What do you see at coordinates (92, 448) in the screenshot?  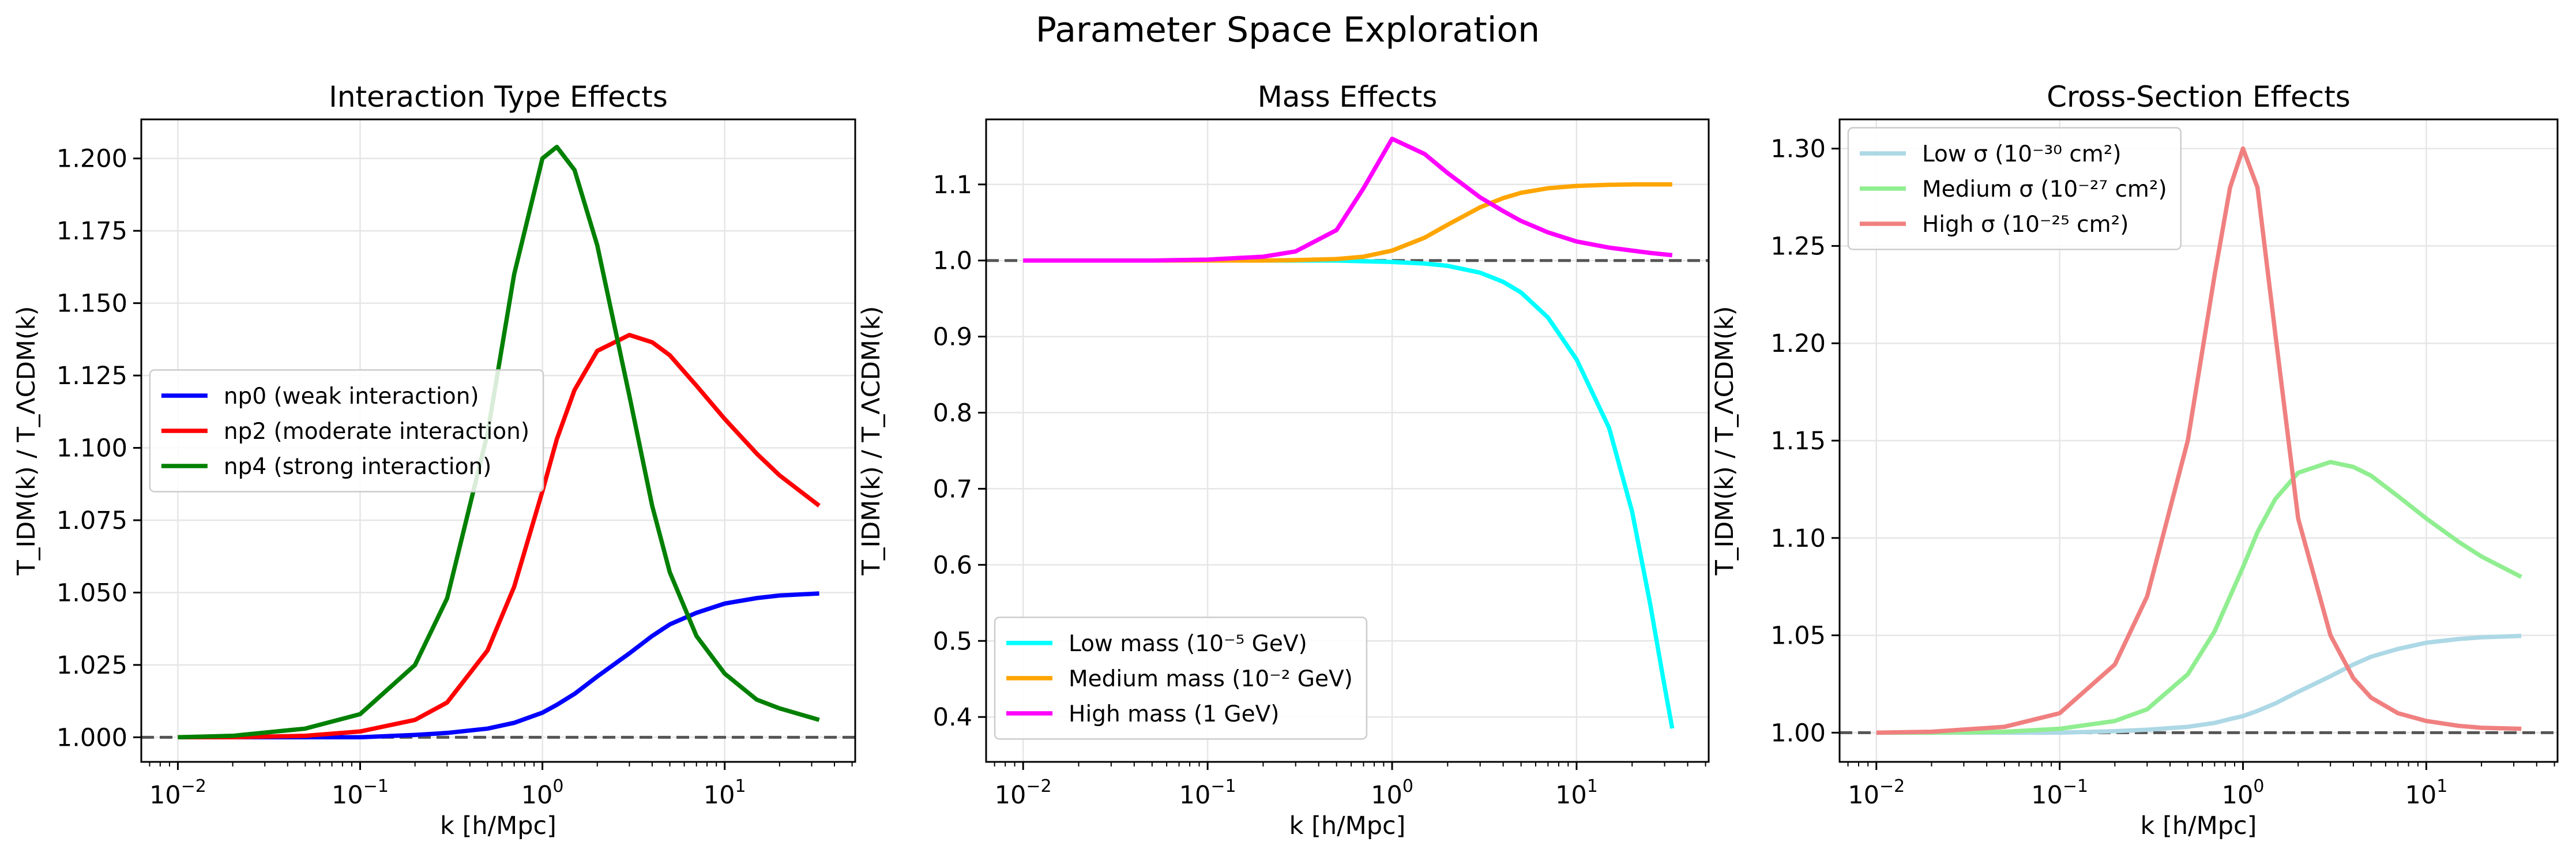 I see `y-tick-label: 1.100` at bounding box center [92, 448].